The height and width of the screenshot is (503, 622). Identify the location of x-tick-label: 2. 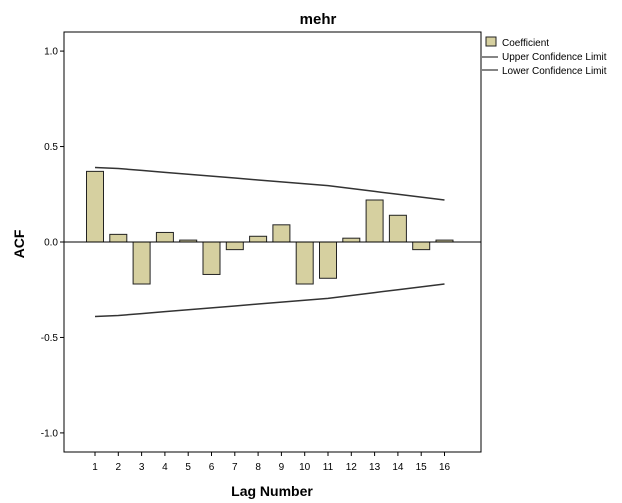
(119, 467).